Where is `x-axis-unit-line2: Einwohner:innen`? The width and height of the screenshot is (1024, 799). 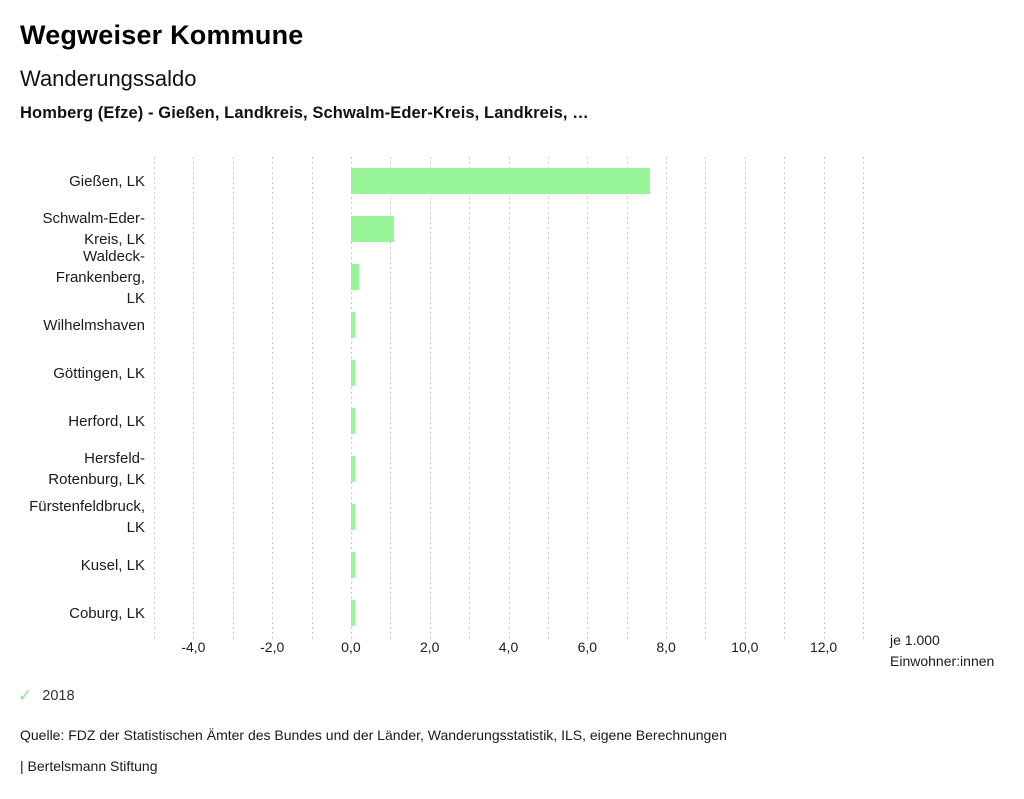 x-axis-unit-line2: Einwohner:innen is located at coordinates (942, 661).